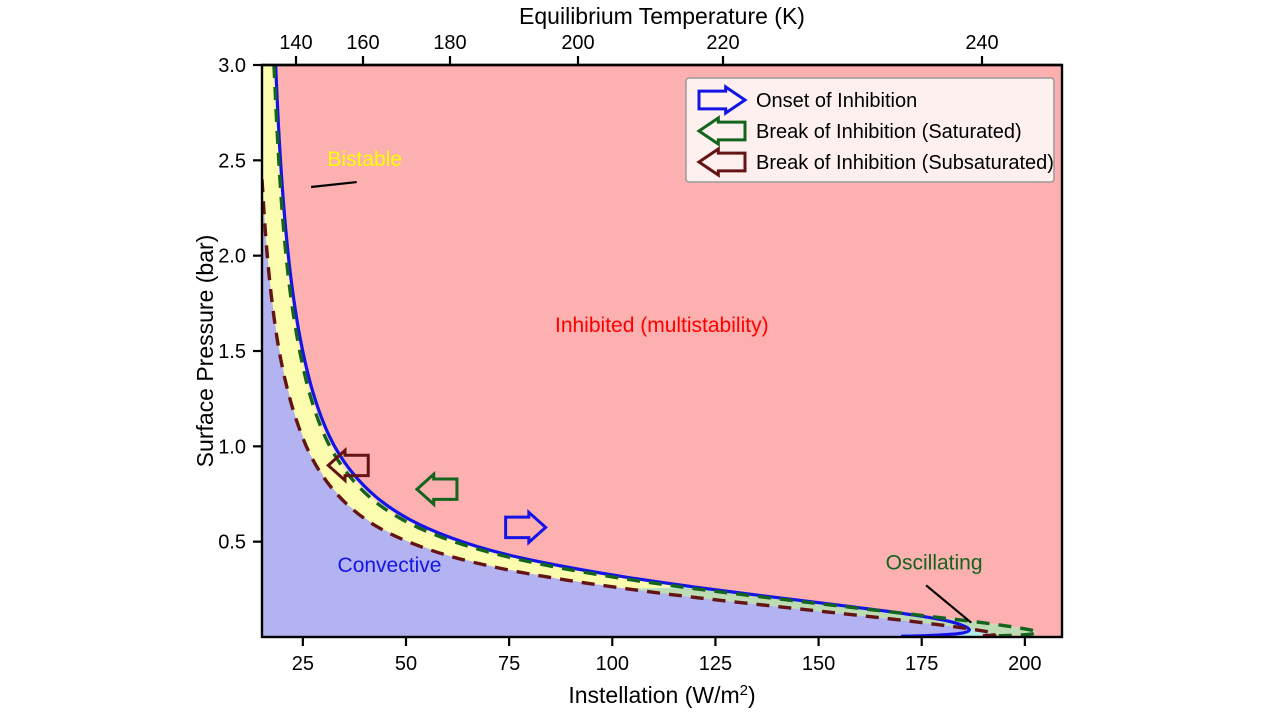  I want to click on legend-item-2: Break of Inhibition (Subsaturated), so click(875, 162).